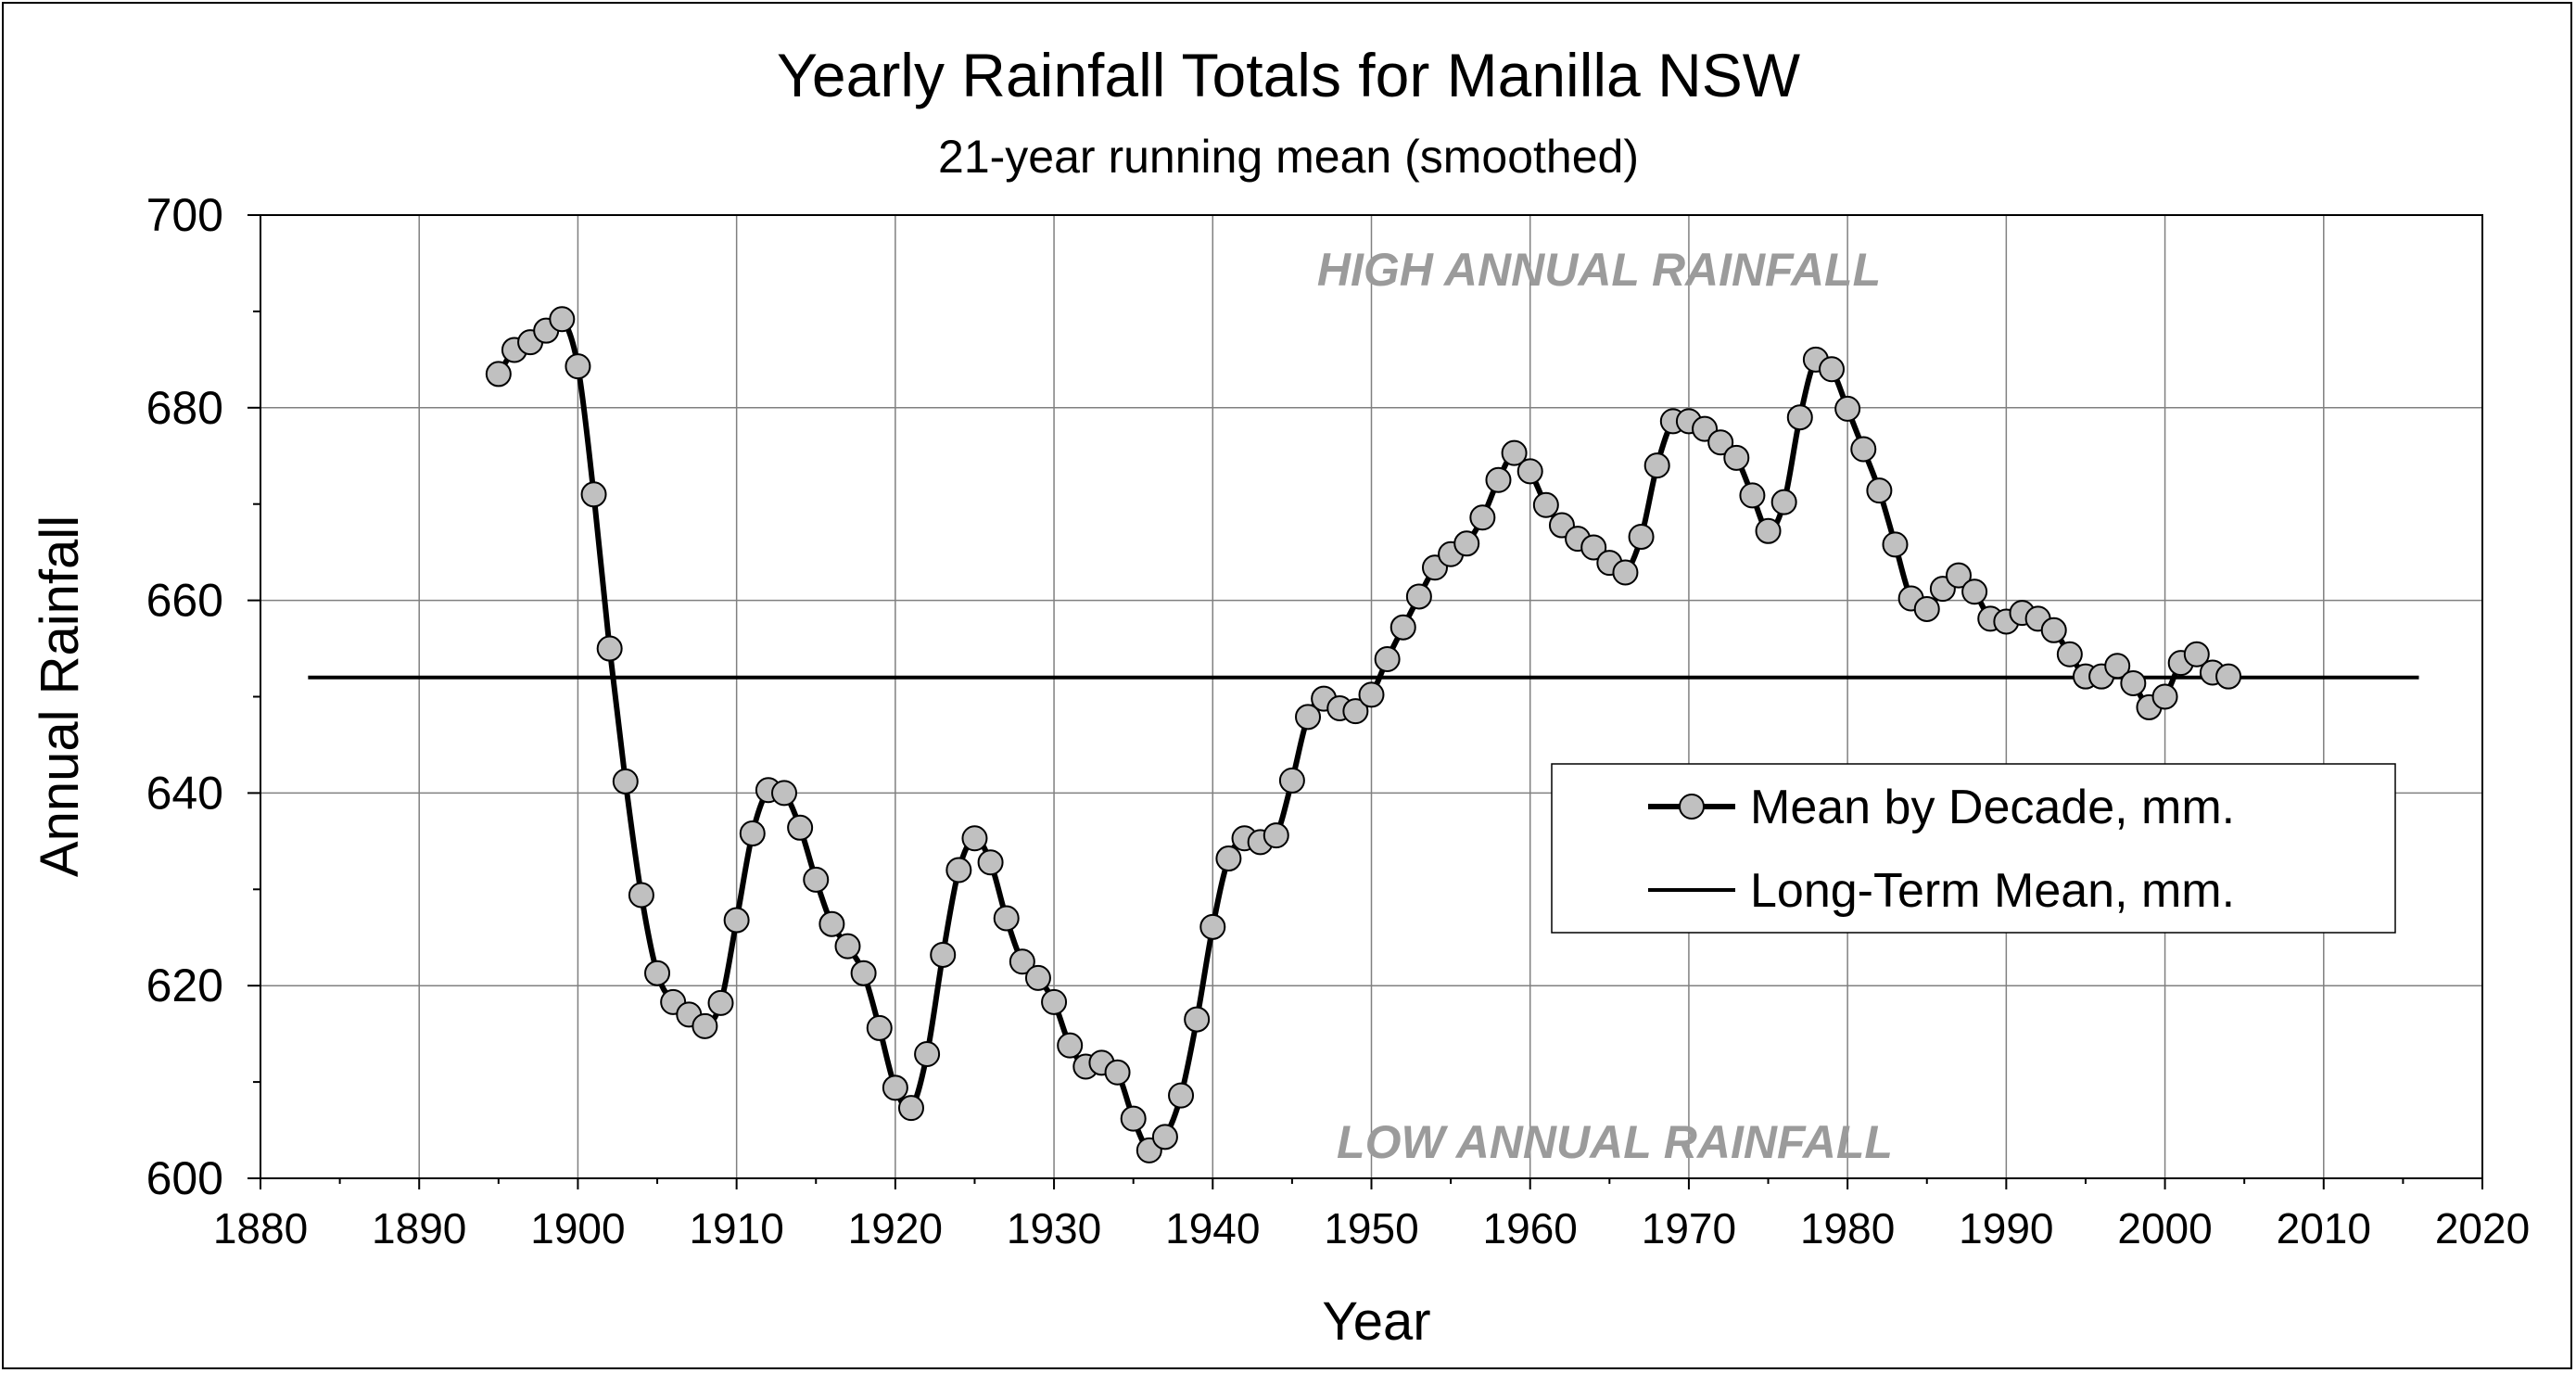 The image size is (2576, 1373). I want to click on legend: Mean by Decade, mm. Long-Term Mean, mm., so click(1973, 848).